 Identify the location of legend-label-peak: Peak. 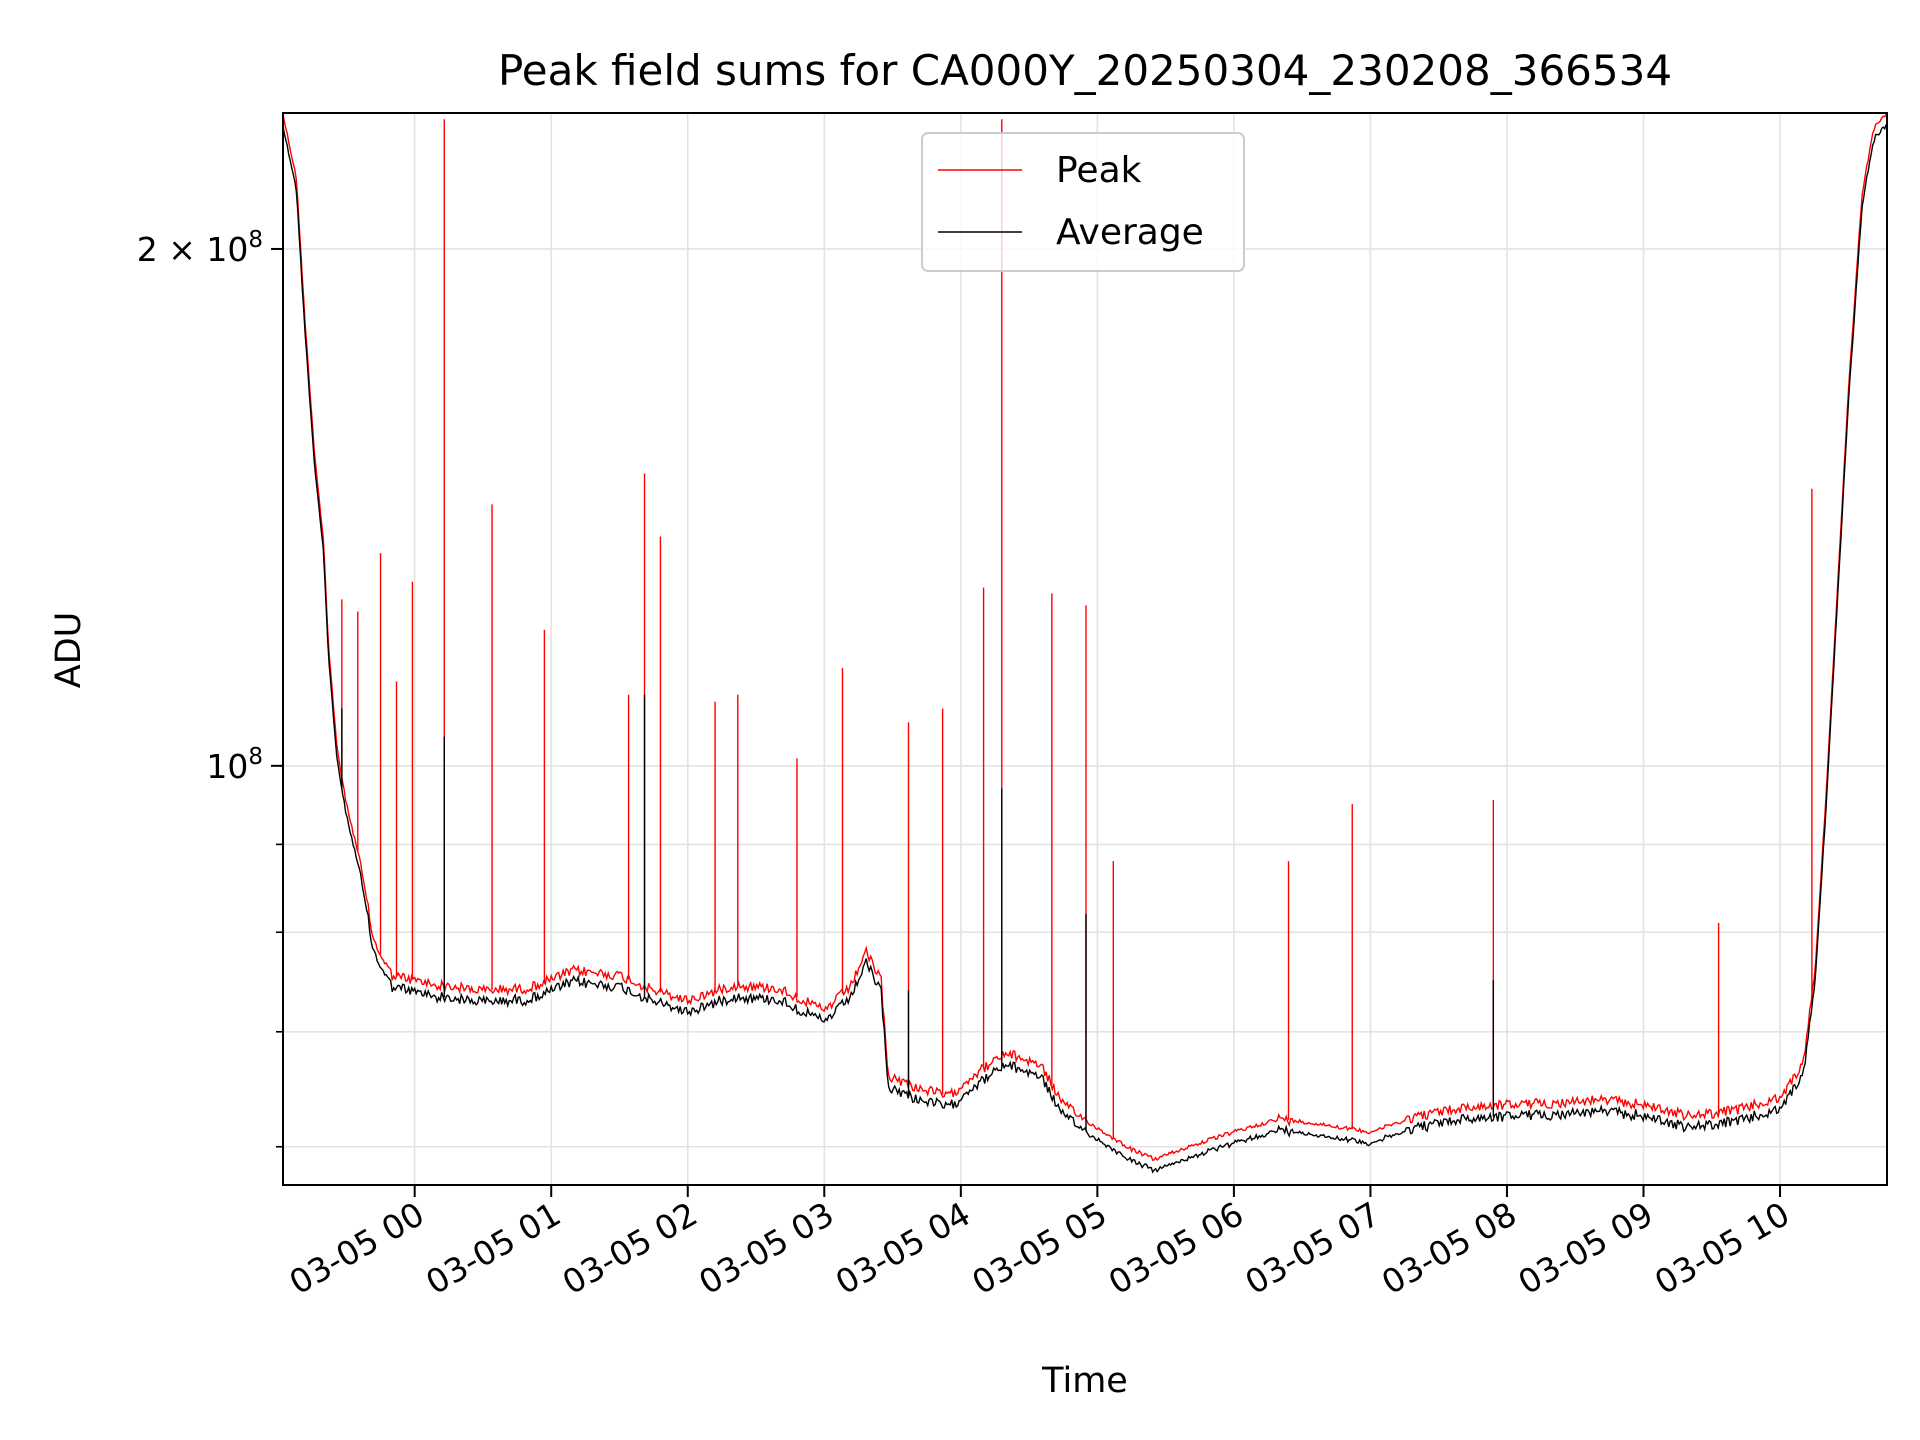
(1099, 170).